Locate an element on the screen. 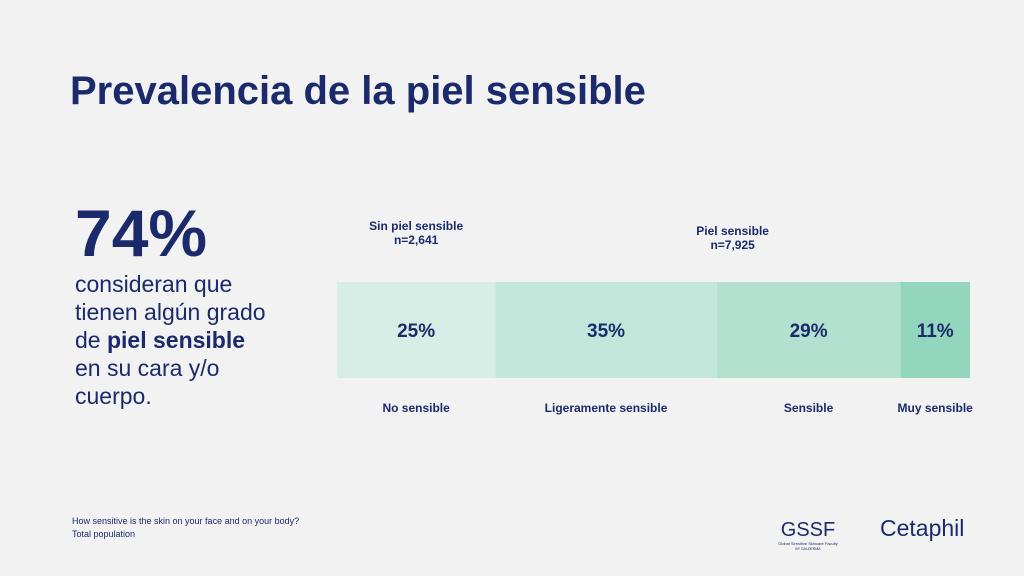 Image resolution: width=1024 pixels, height=576 pixels. slide-title: Prevalencia de la piel sensible is located at coordinates (358, 91).